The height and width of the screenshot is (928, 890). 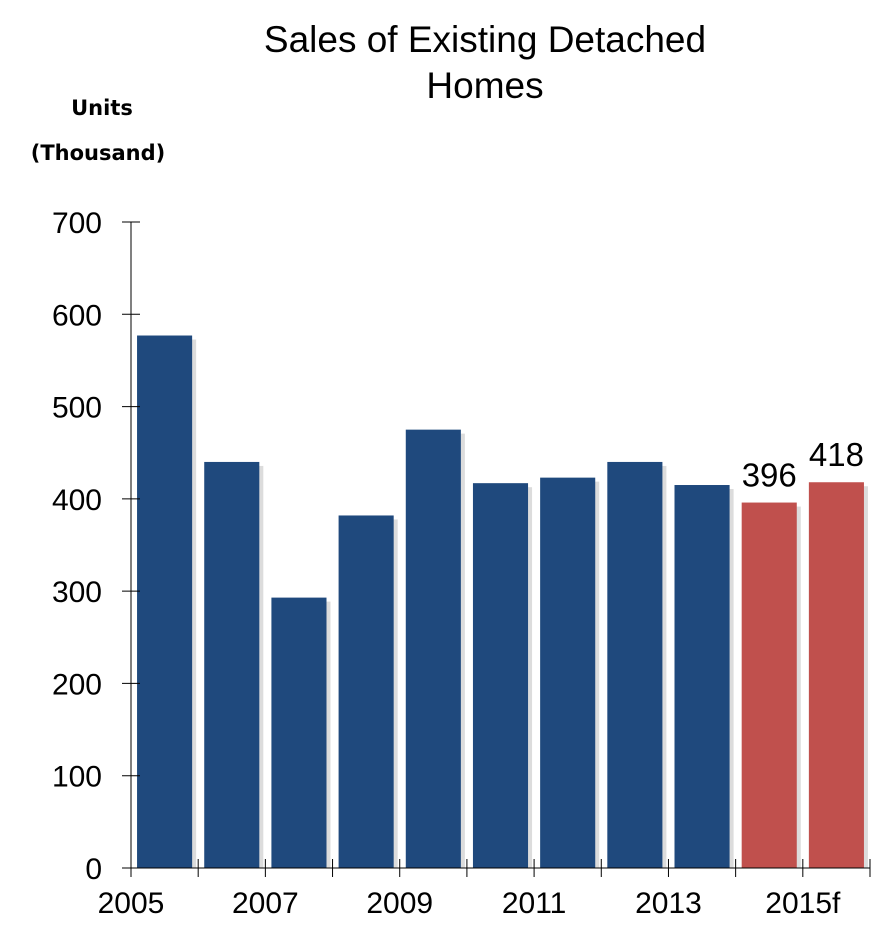 I want to click on y-axis-label-line-1: Units, so click(x=102, y=108).